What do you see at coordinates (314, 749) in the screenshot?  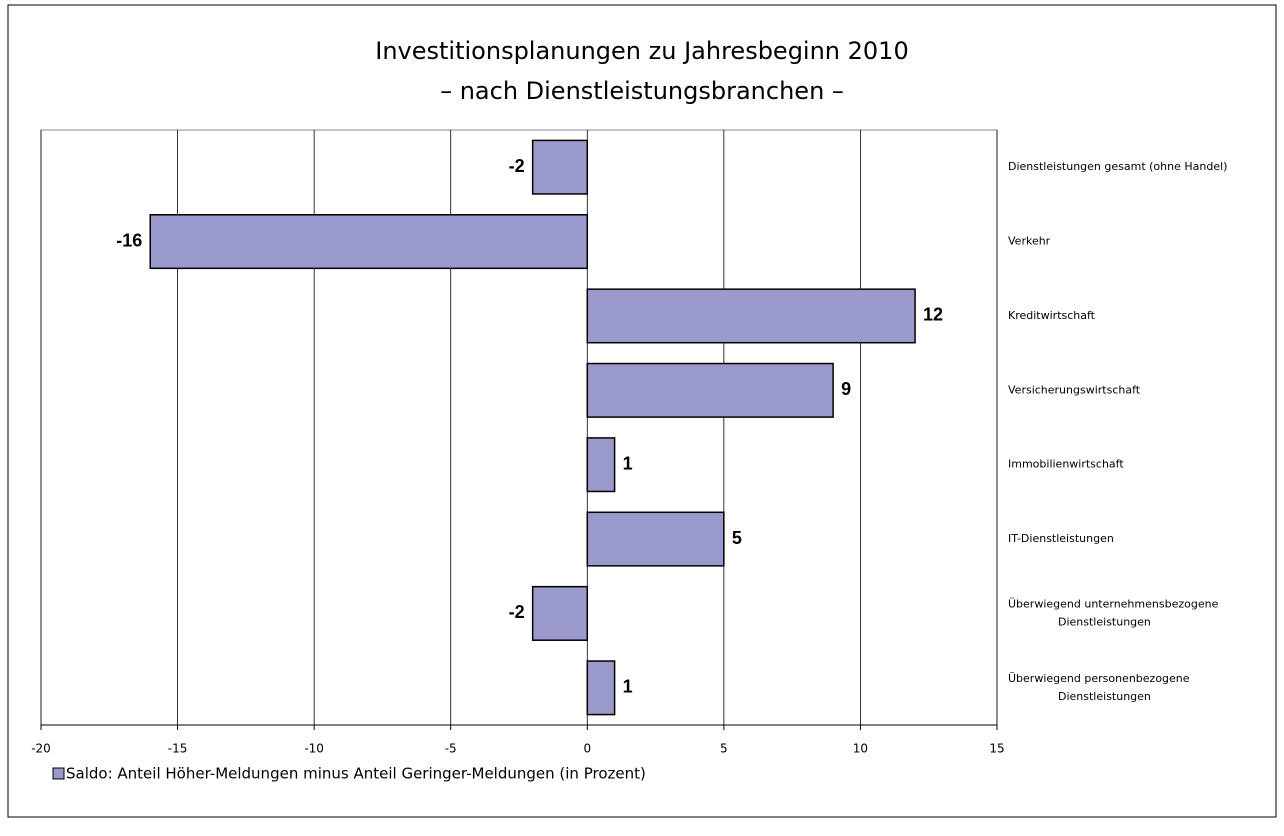 I see `x-tick-label: -10` at bounding box center [314, 749].